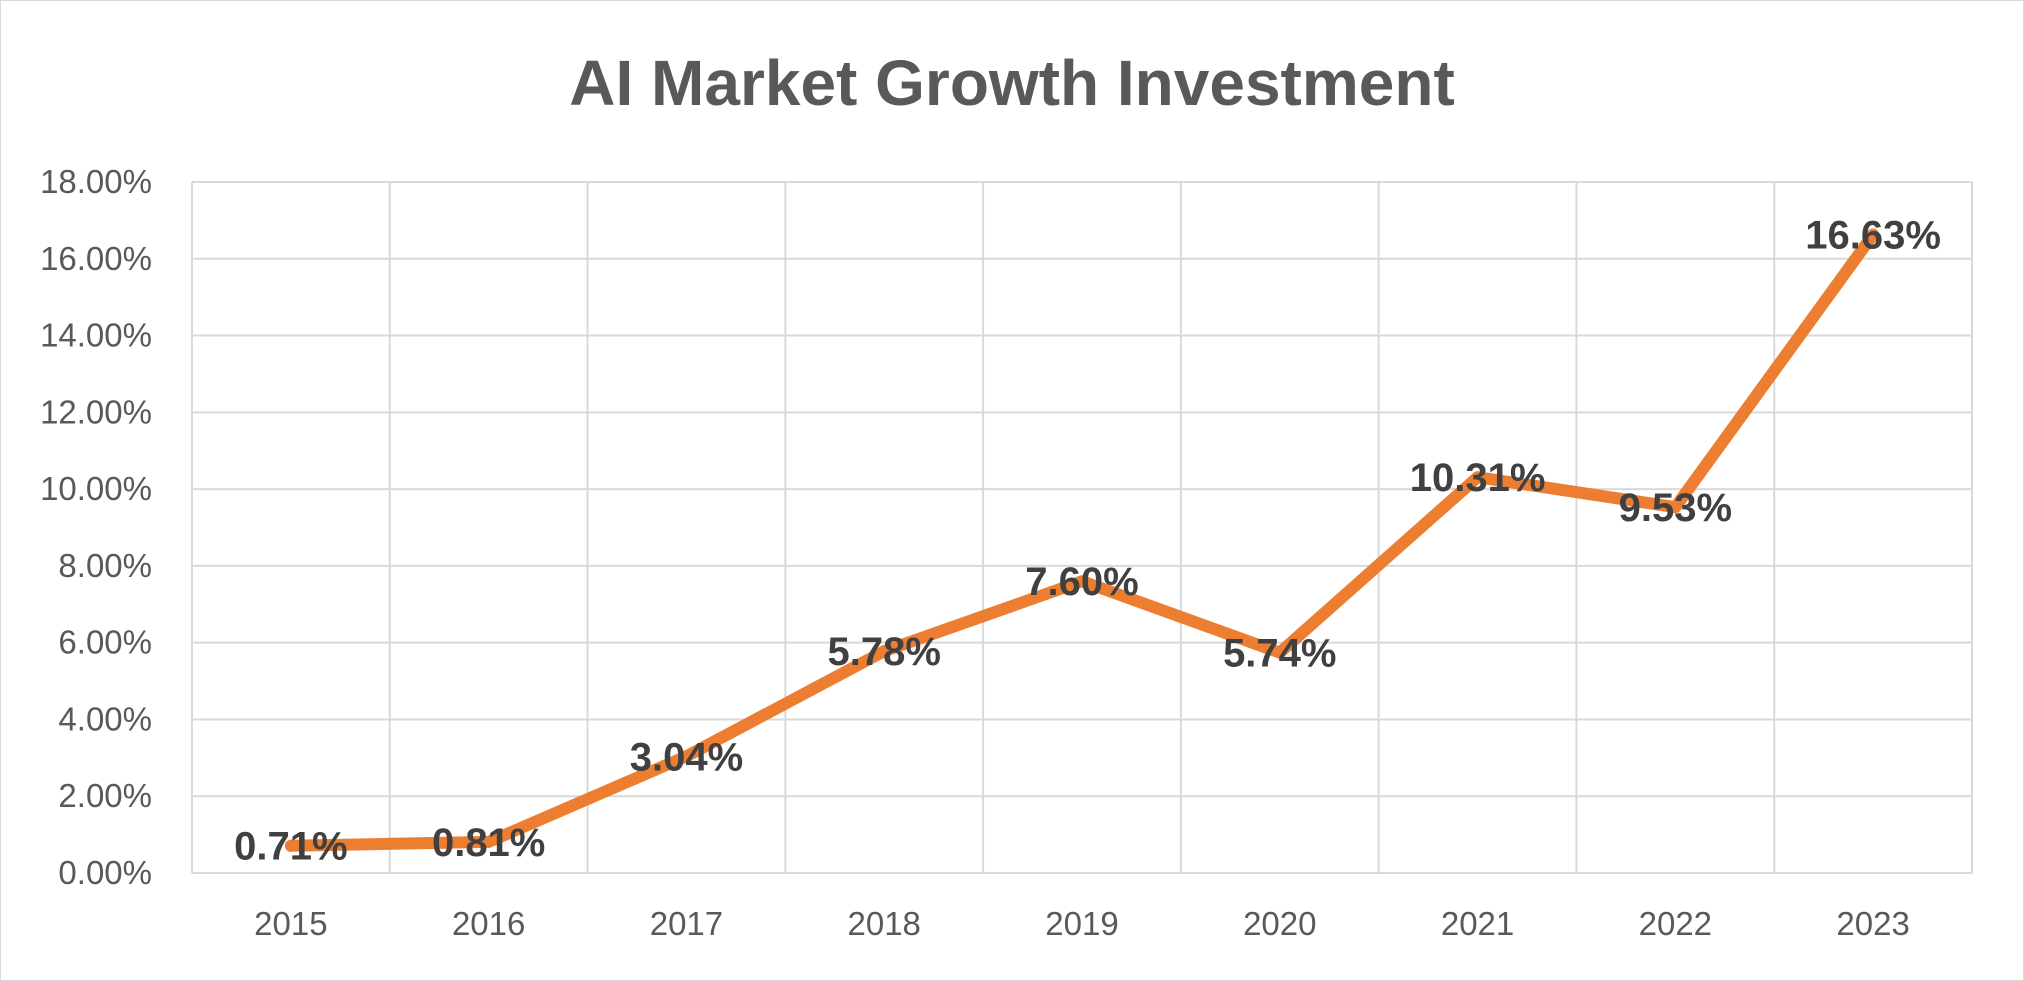 Image resolution: width=2024 pixels, height=981 pixels. I want to click on y-tick-label: 4.00%, so click(105, 718).